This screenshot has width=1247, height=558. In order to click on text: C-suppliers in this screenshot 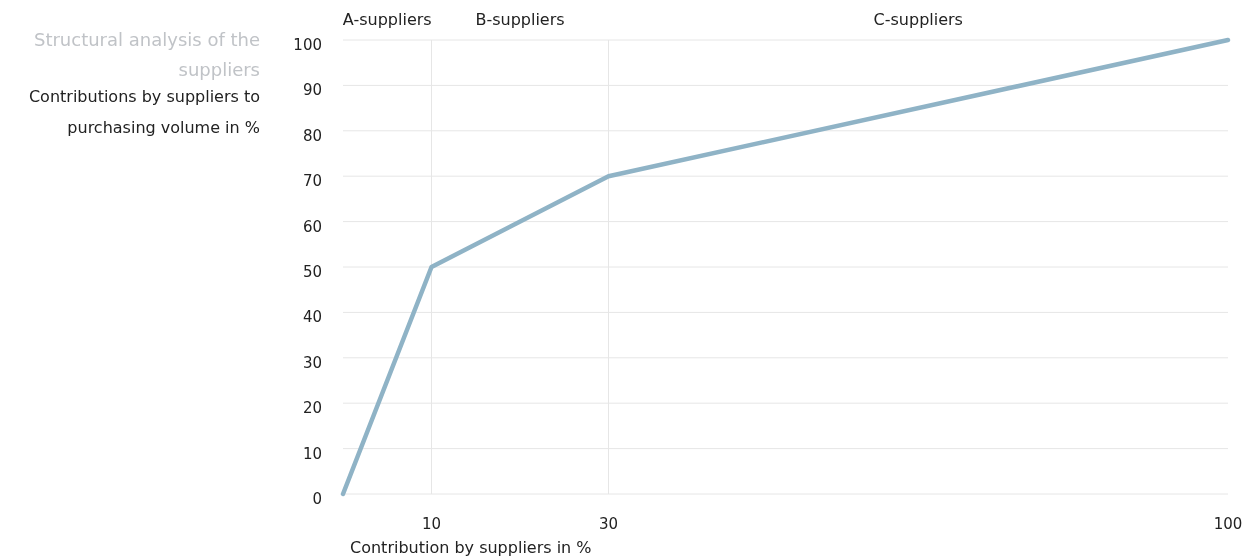, I will do `click(918, 19)`.